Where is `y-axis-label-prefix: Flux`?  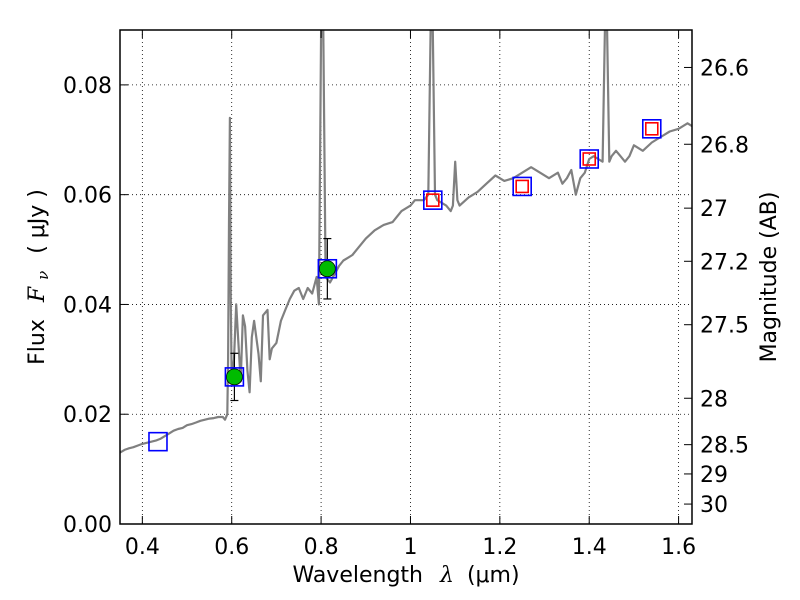 y-axis-label-prefix: Flux is located at coordinates (37, 342).